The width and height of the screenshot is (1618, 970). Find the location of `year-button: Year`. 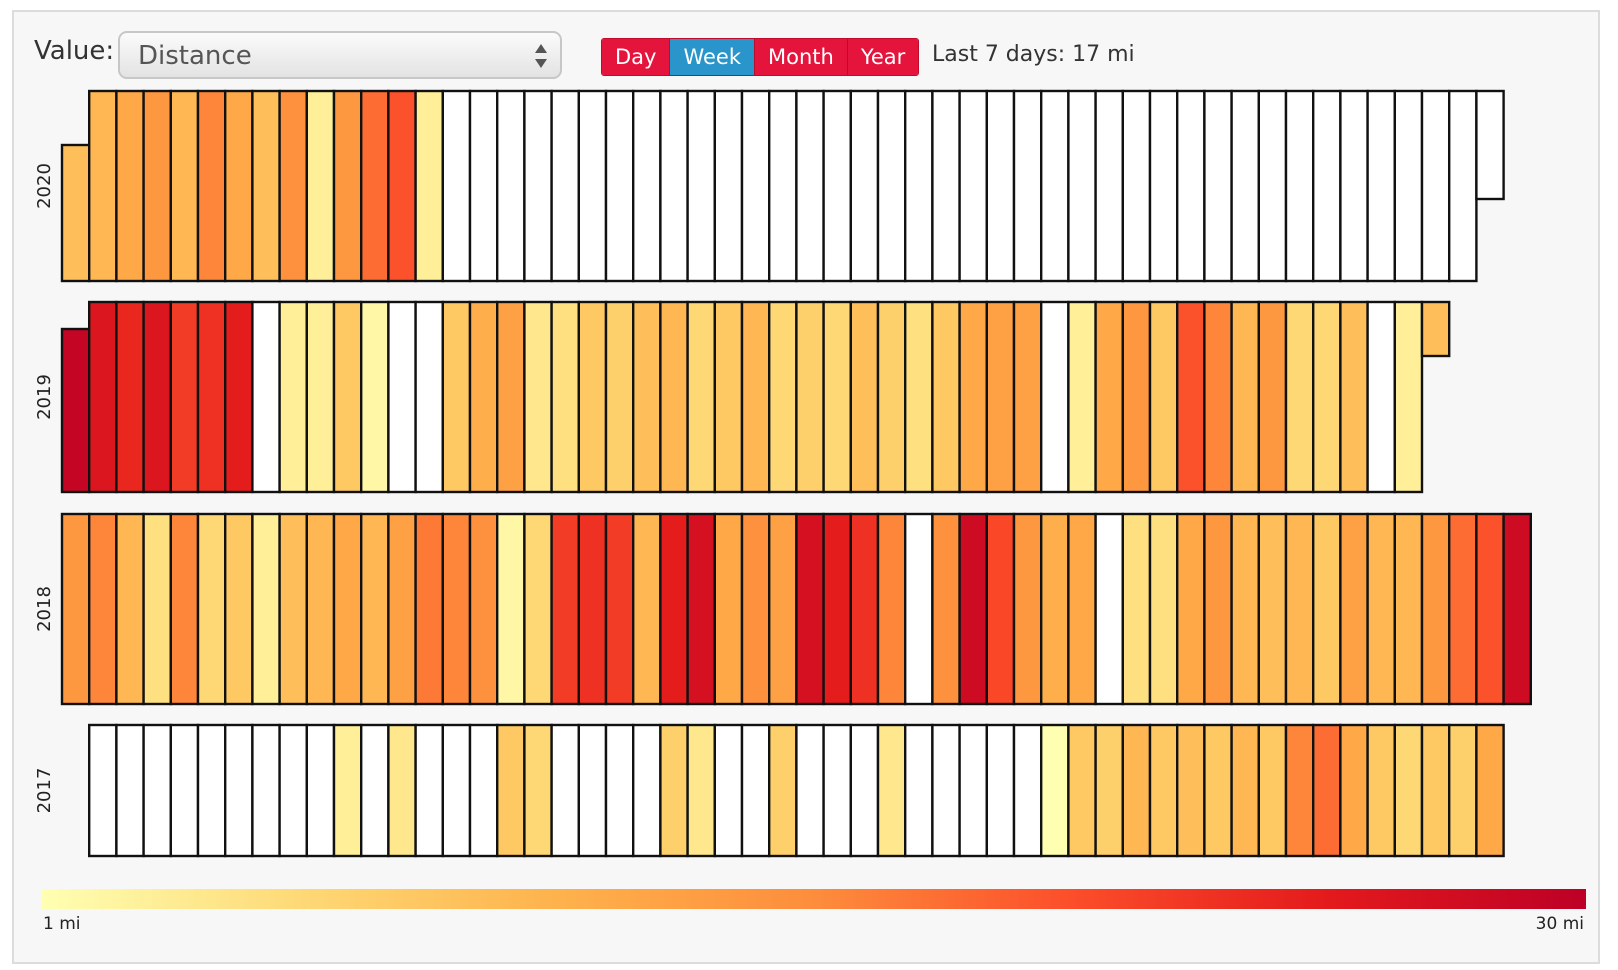

year-button: Year is located at coordinates (883, 57).